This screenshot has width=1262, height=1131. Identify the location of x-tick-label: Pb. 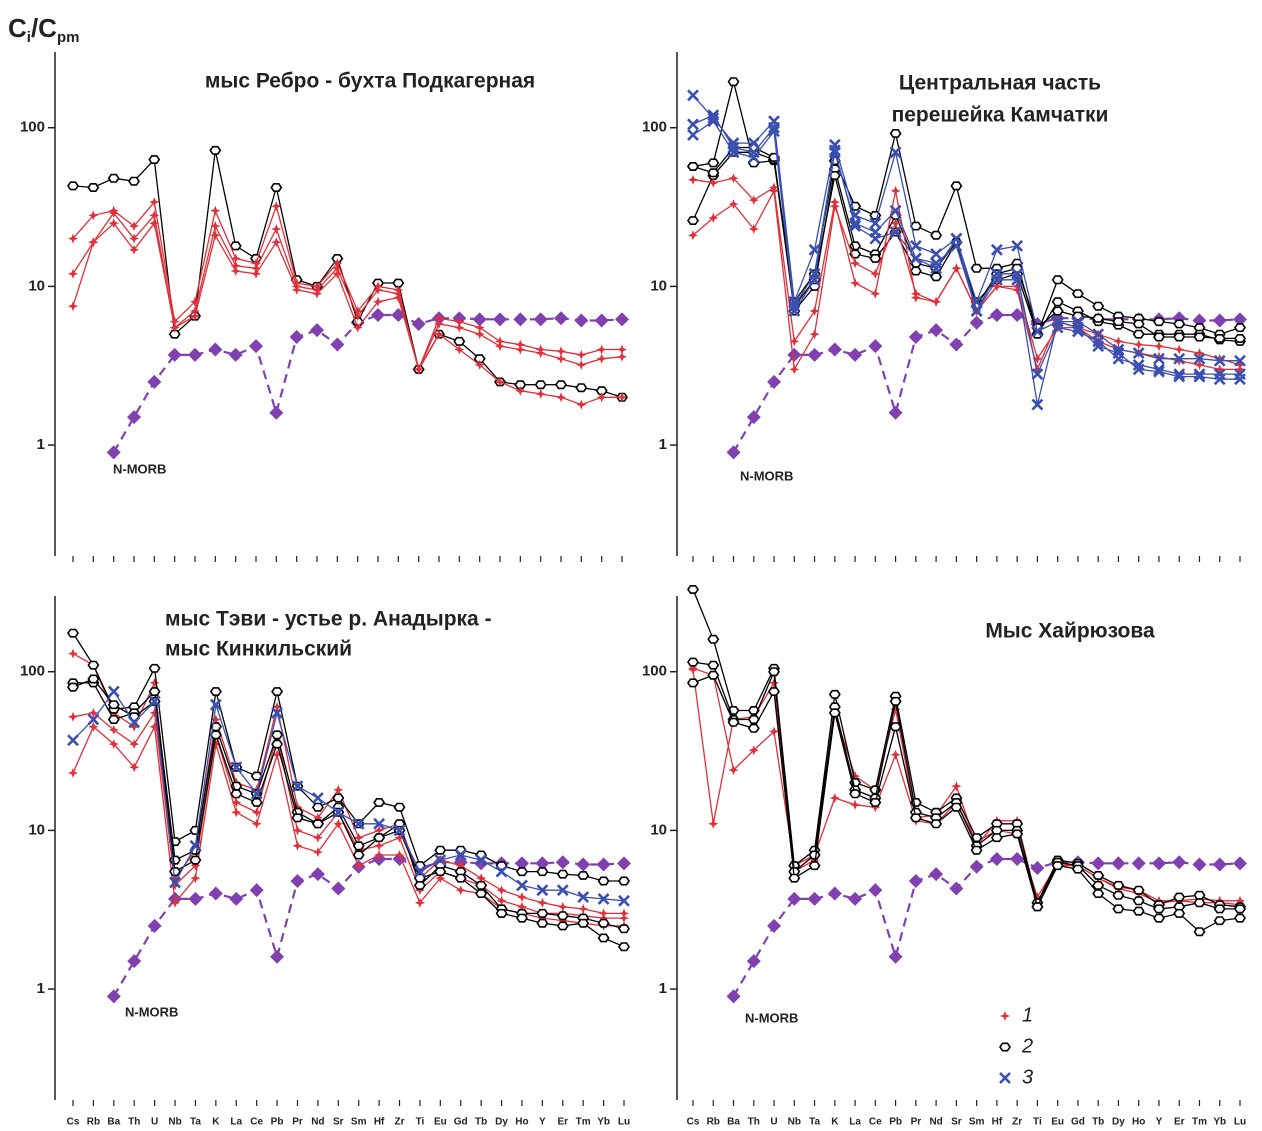
(895, 1122).